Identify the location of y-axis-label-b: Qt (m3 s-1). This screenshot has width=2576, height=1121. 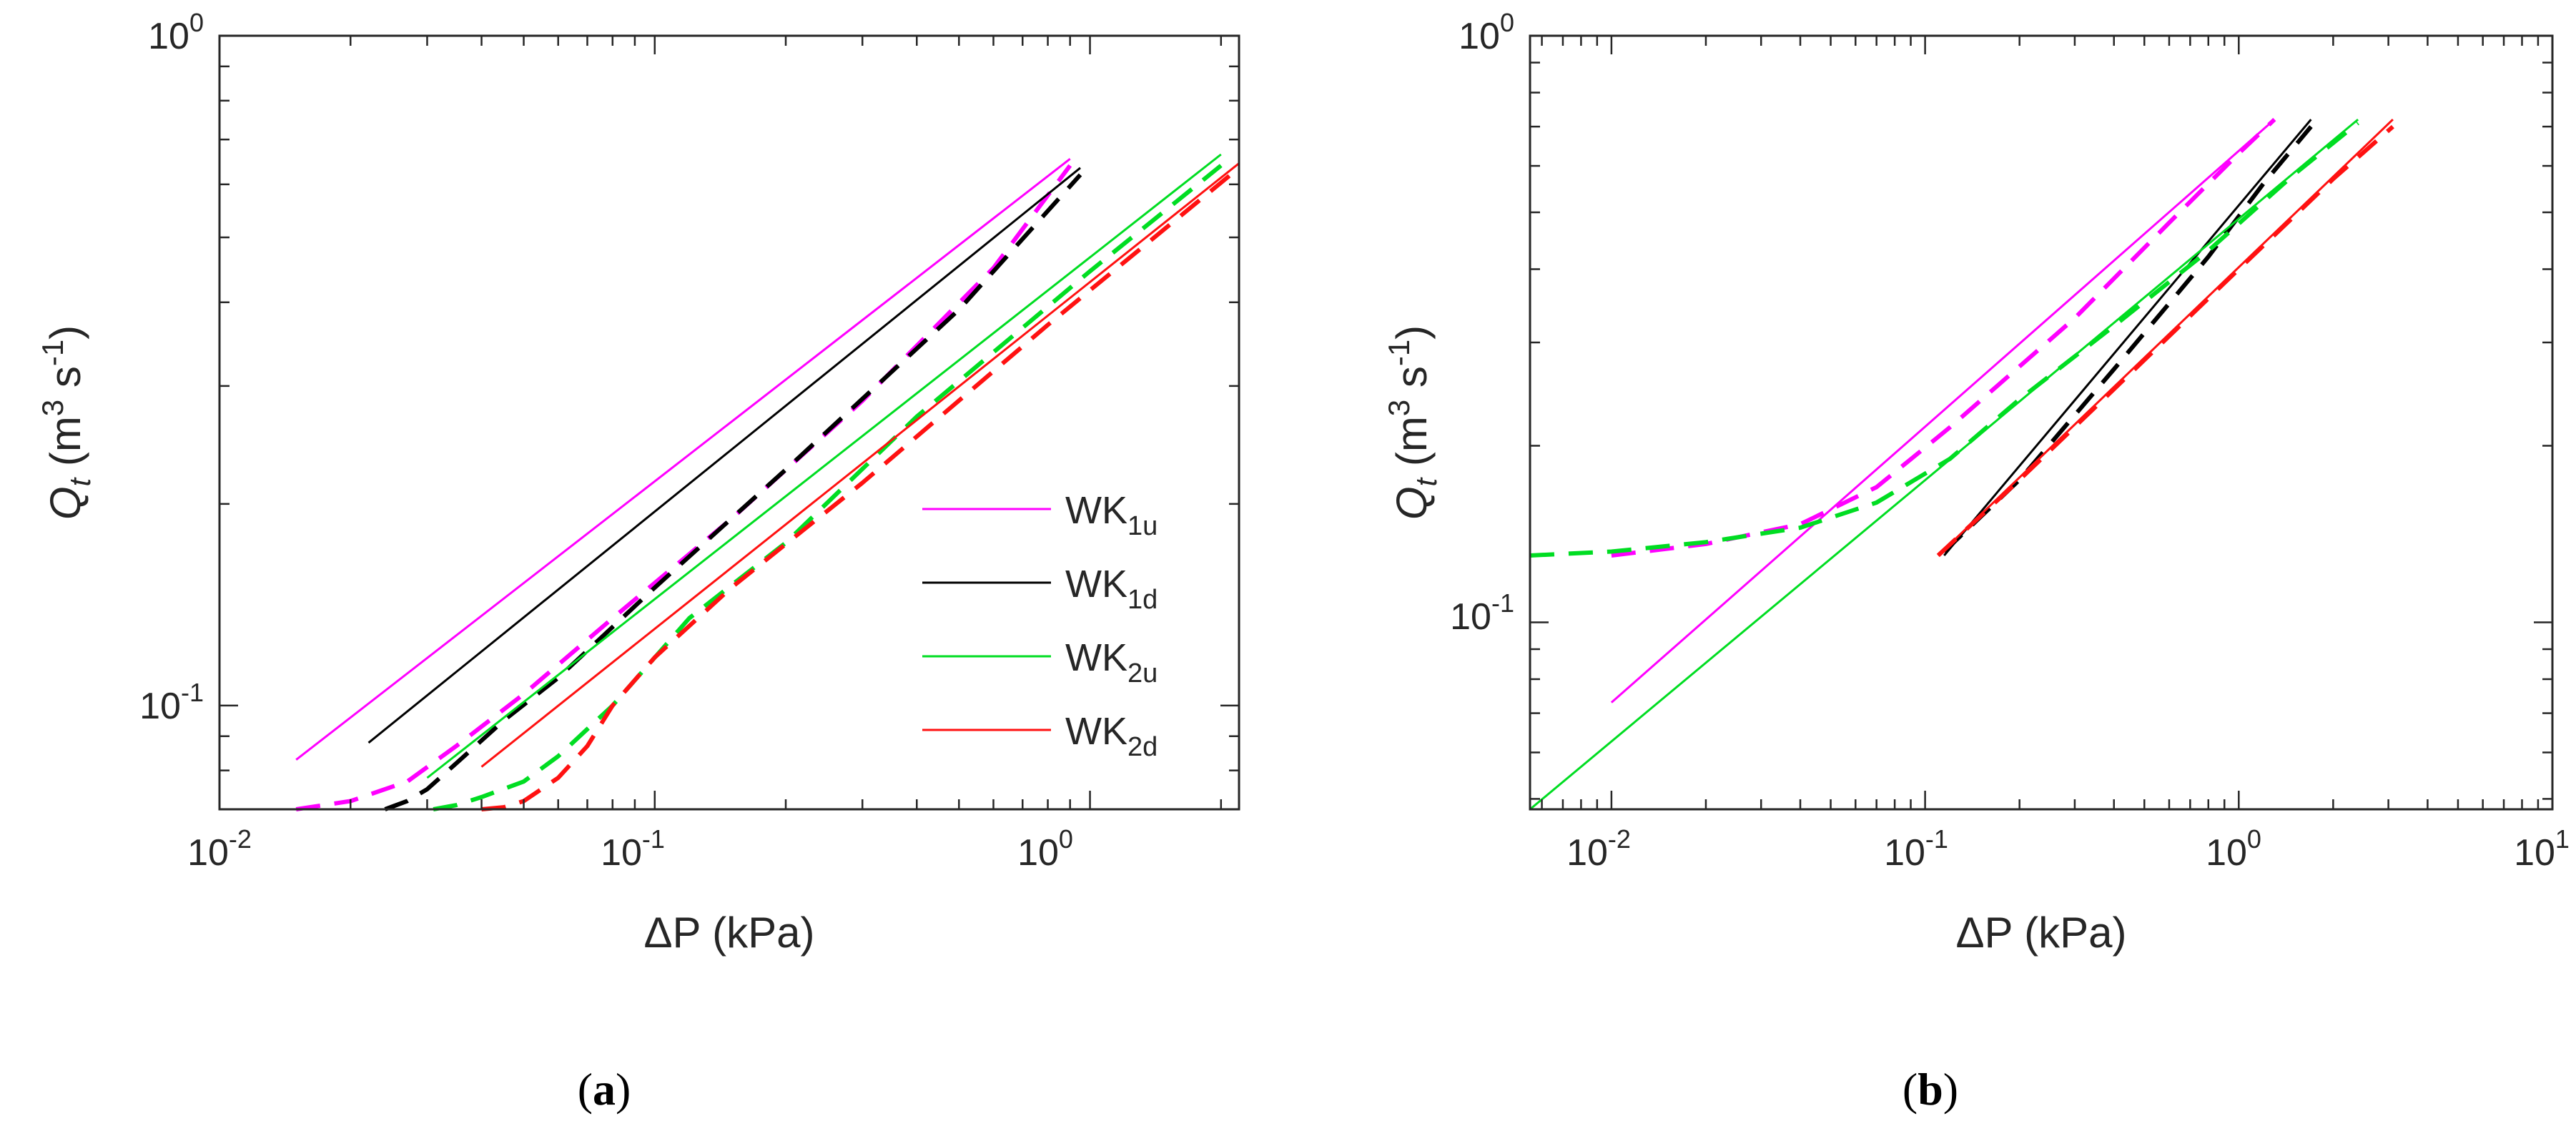
(1412, 422).